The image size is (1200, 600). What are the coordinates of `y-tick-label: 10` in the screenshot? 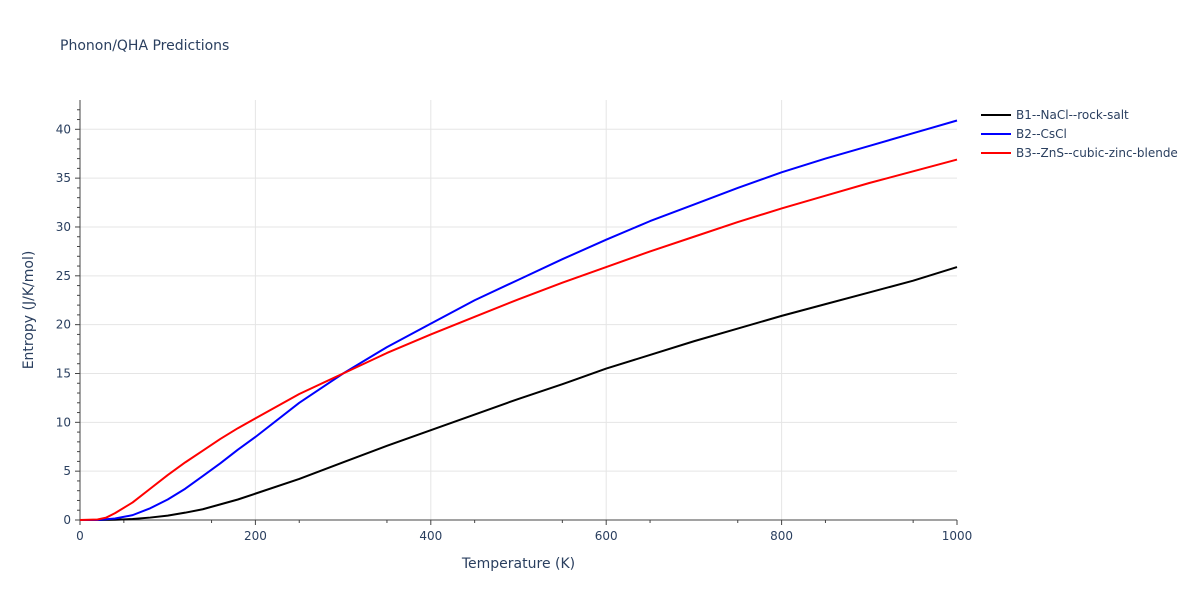 It's located at (63, 422).